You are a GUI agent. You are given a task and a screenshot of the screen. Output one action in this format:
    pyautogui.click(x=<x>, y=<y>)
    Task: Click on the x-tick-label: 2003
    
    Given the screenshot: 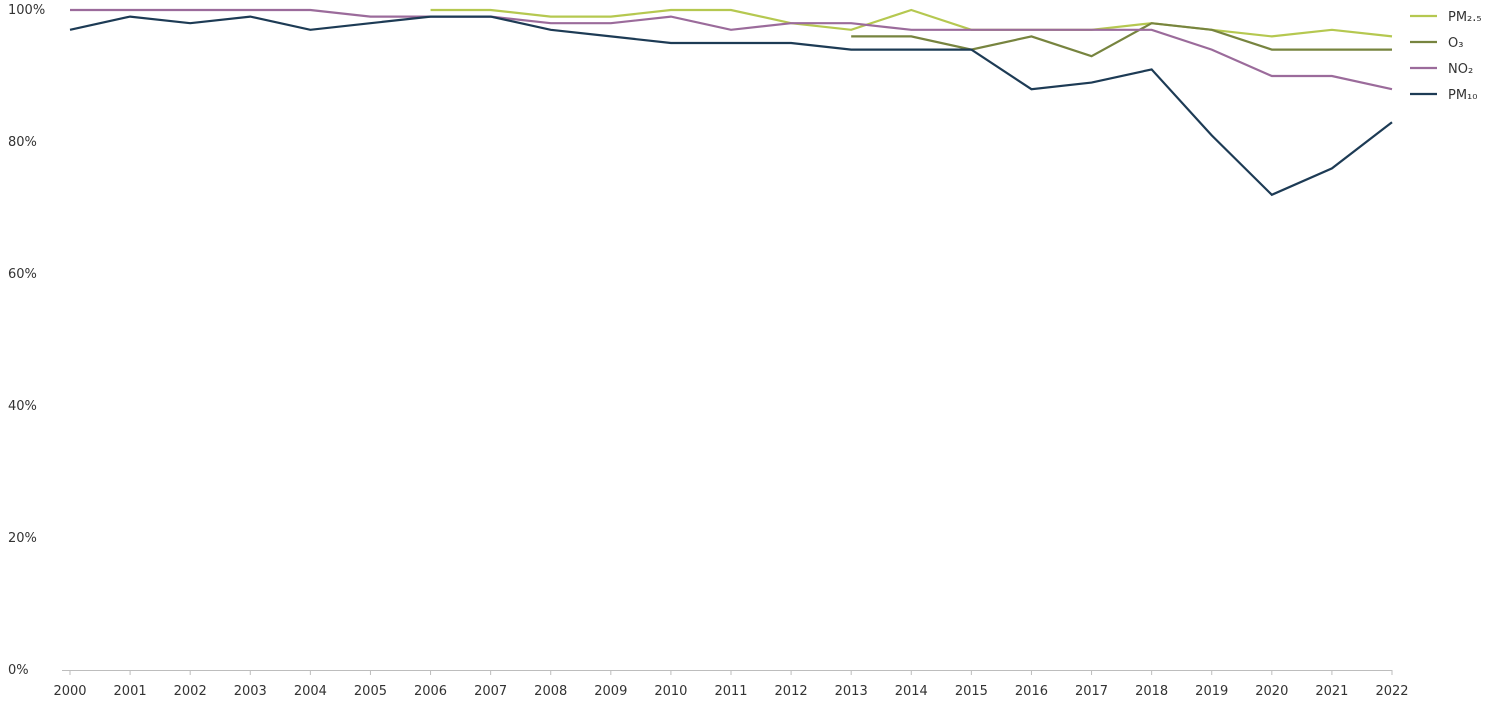 What is the action you would take?
    pyautogui.click(x=250, y=691)
    